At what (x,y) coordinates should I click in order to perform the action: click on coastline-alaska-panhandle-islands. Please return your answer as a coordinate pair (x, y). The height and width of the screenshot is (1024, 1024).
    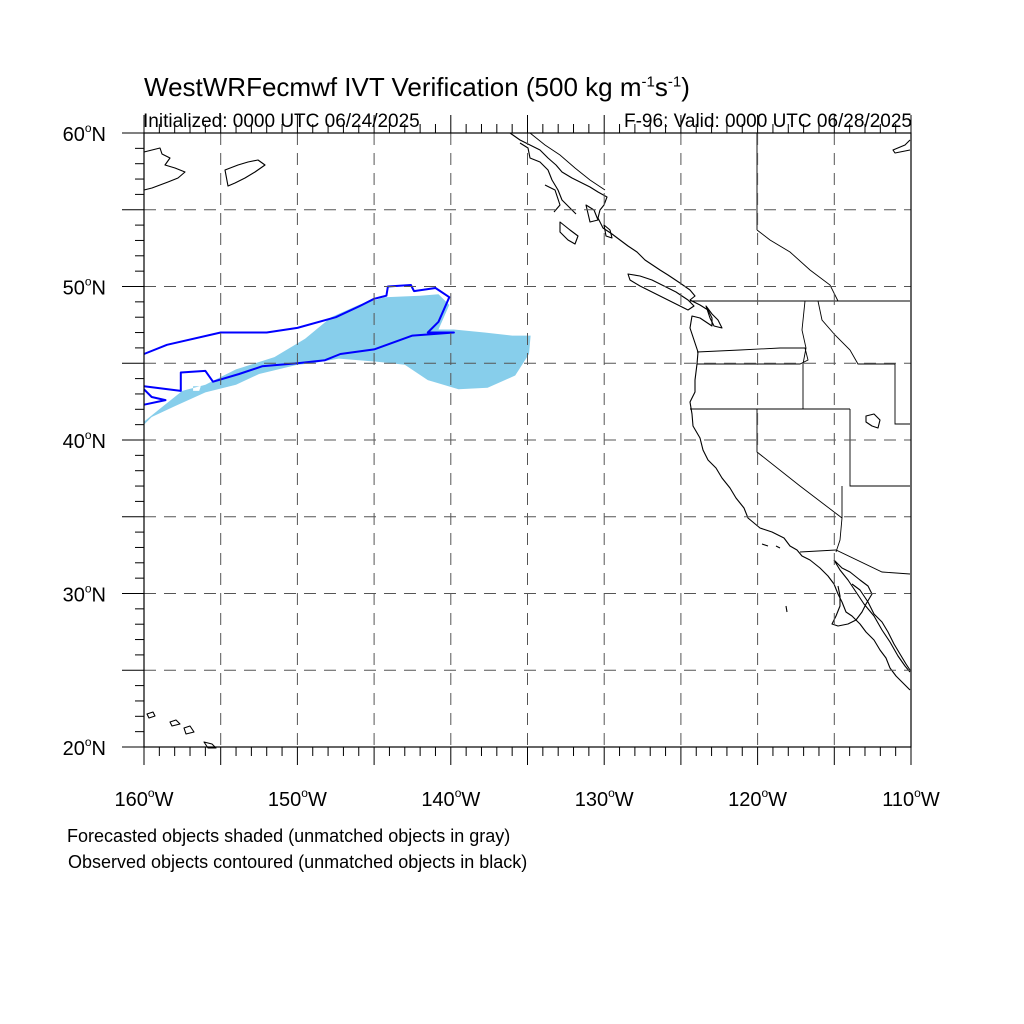
    Looking at the image, I should click on (566, 193).